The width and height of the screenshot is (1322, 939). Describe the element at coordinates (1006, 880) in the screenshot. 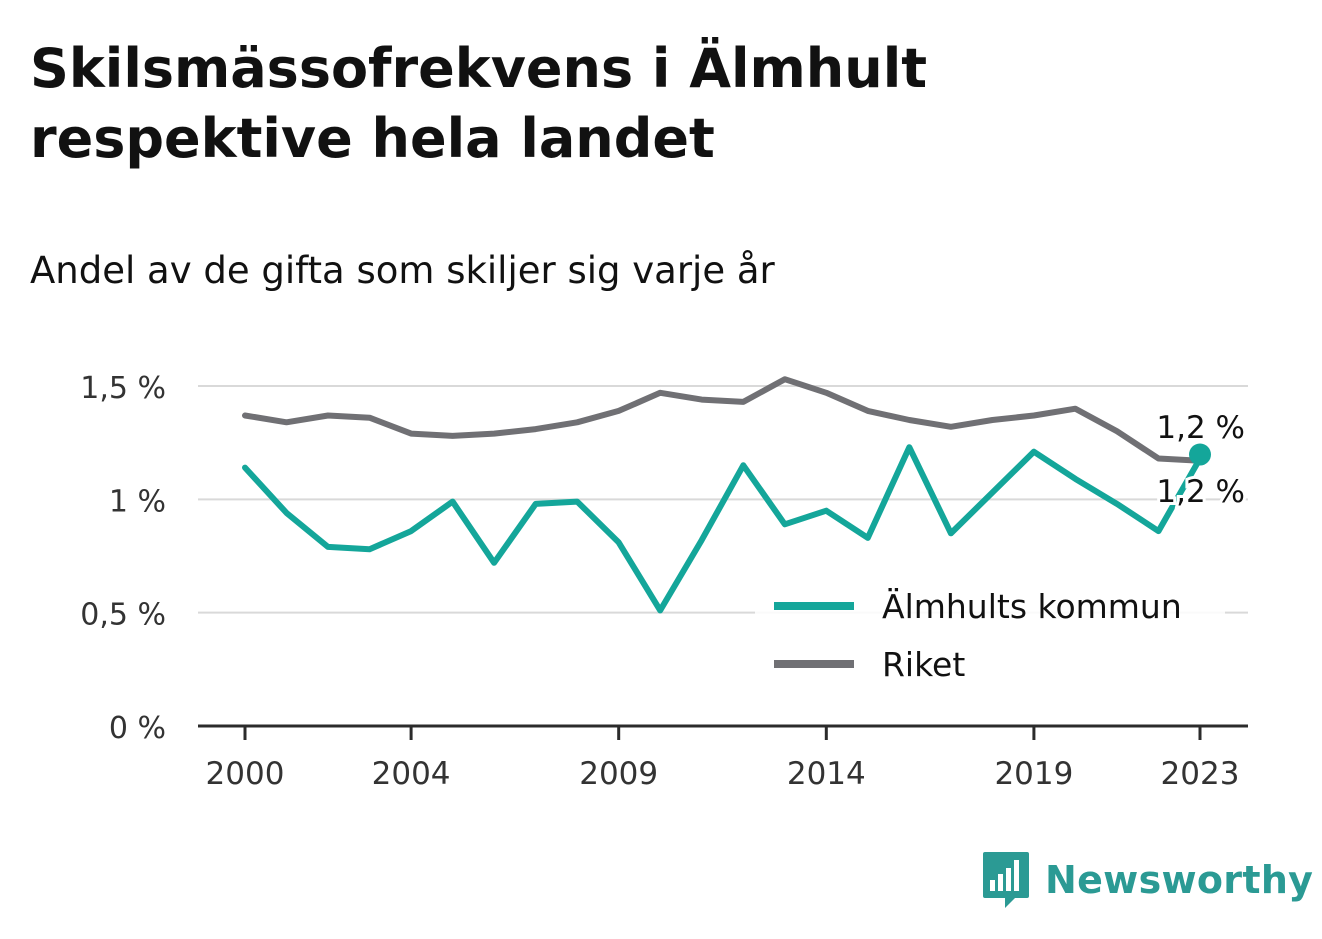

I see `bar-chart-icon` at that location.